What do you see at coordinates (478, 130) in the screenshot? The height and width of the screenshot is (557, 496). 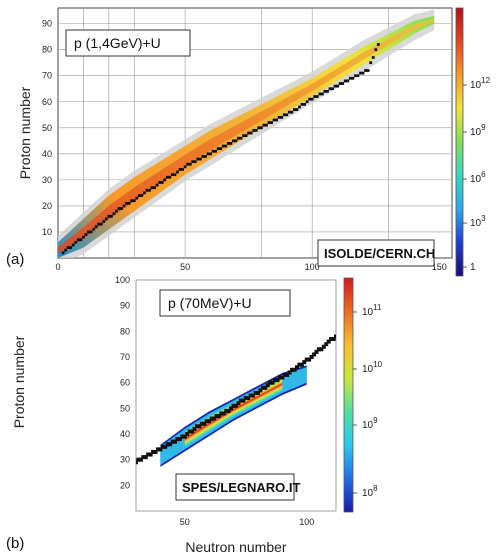 I see `panel-a-colorbar-tick-label: 10⁹` at bounding box center [478, 130].